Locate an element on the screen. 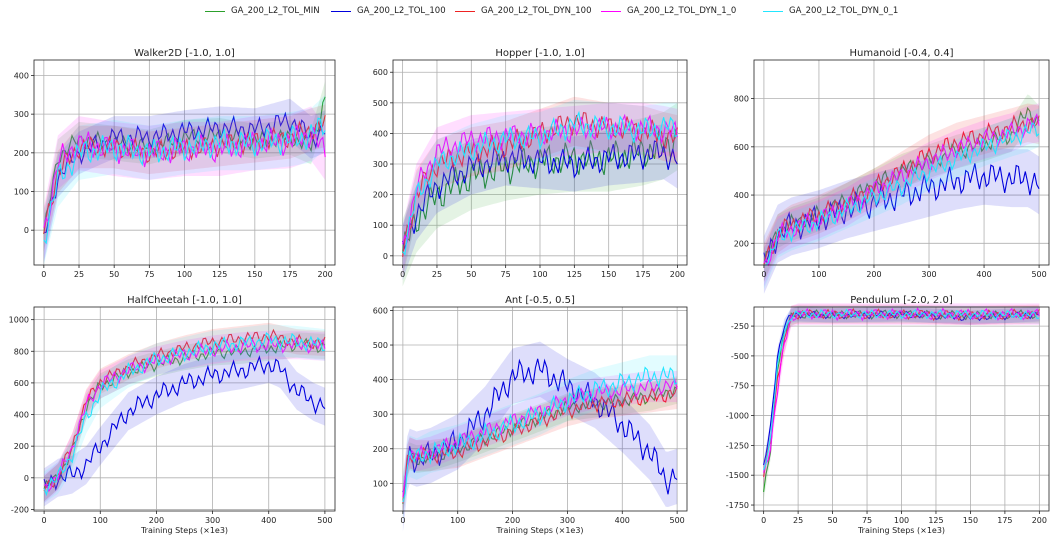  x-tick-label: 500 is located at coordinates (1038, 274).